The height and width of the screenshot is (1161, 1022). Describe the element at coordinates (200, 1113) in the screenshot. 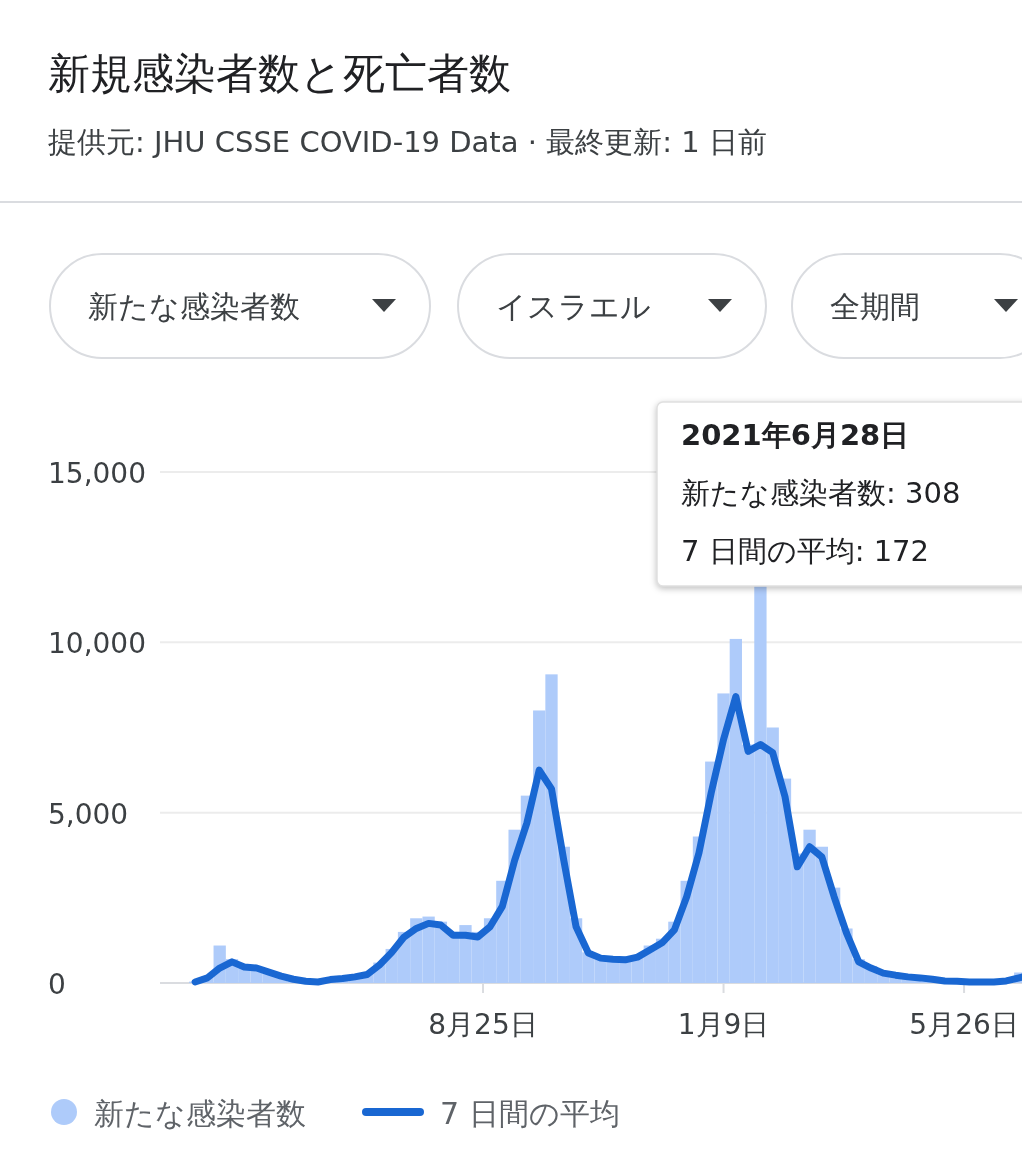

I see `legend-label: 新たな感染者数` at that location.